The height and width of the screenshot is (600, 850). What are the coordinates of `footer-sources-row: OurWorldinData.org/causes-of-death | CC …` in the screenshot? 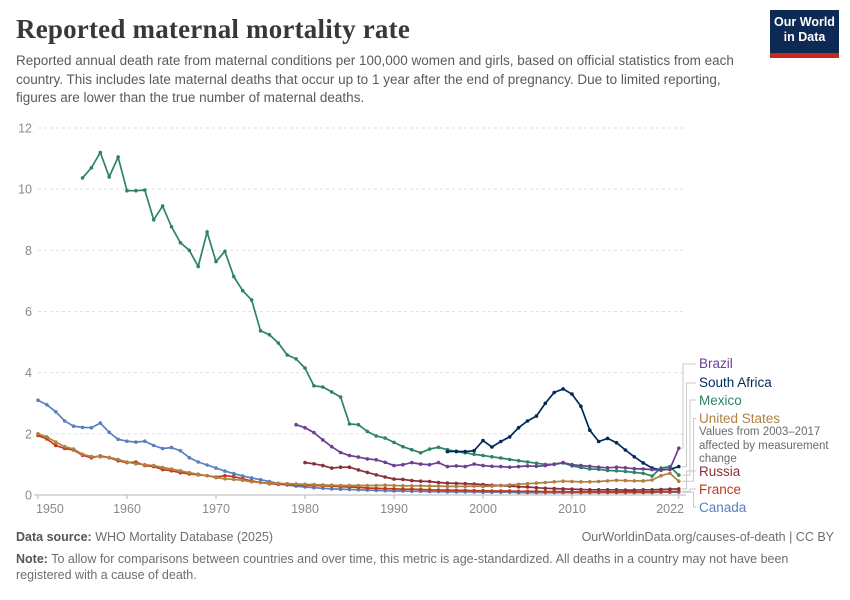 It's located at (425, 537).